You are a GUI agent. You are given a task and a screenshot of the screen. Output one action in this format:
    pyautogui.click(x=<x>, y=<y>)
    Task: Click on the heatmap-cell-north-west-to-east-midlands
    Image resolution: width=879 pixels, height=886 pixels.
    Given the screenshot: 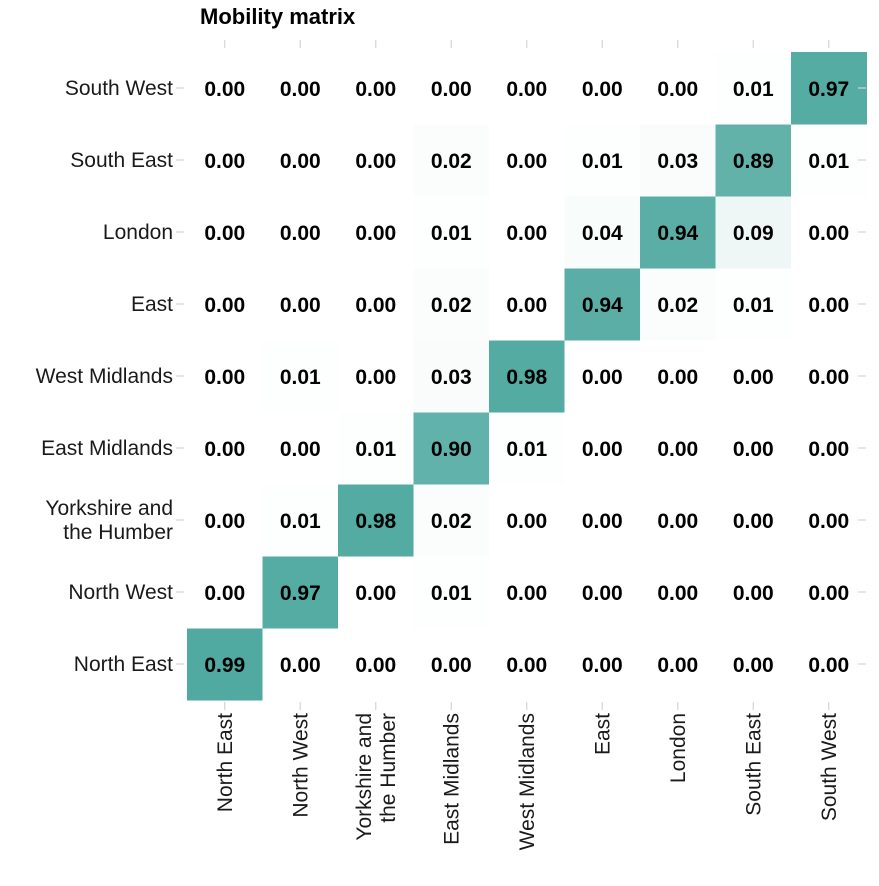 What is the action you would take?
    pyautogui.click(x=451, y=592)
    